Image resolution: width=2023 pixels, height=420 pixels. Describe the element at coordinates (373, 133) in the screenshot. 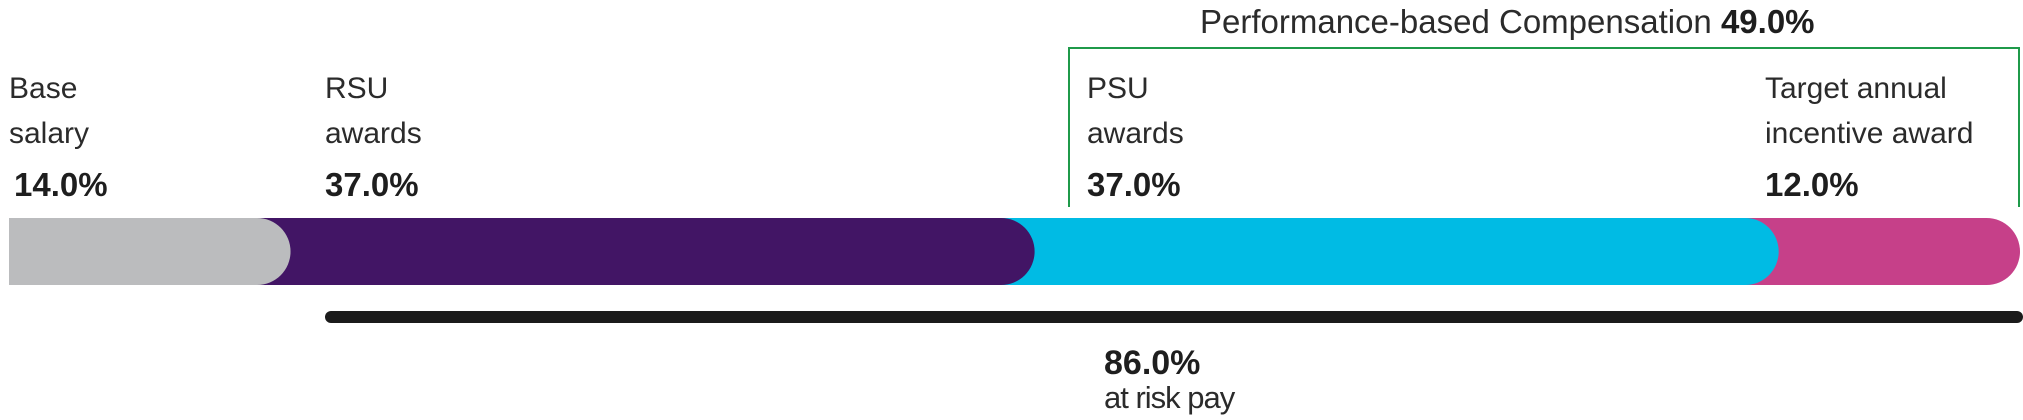

I see `rsu-awards-label-line2: awards` at that location.